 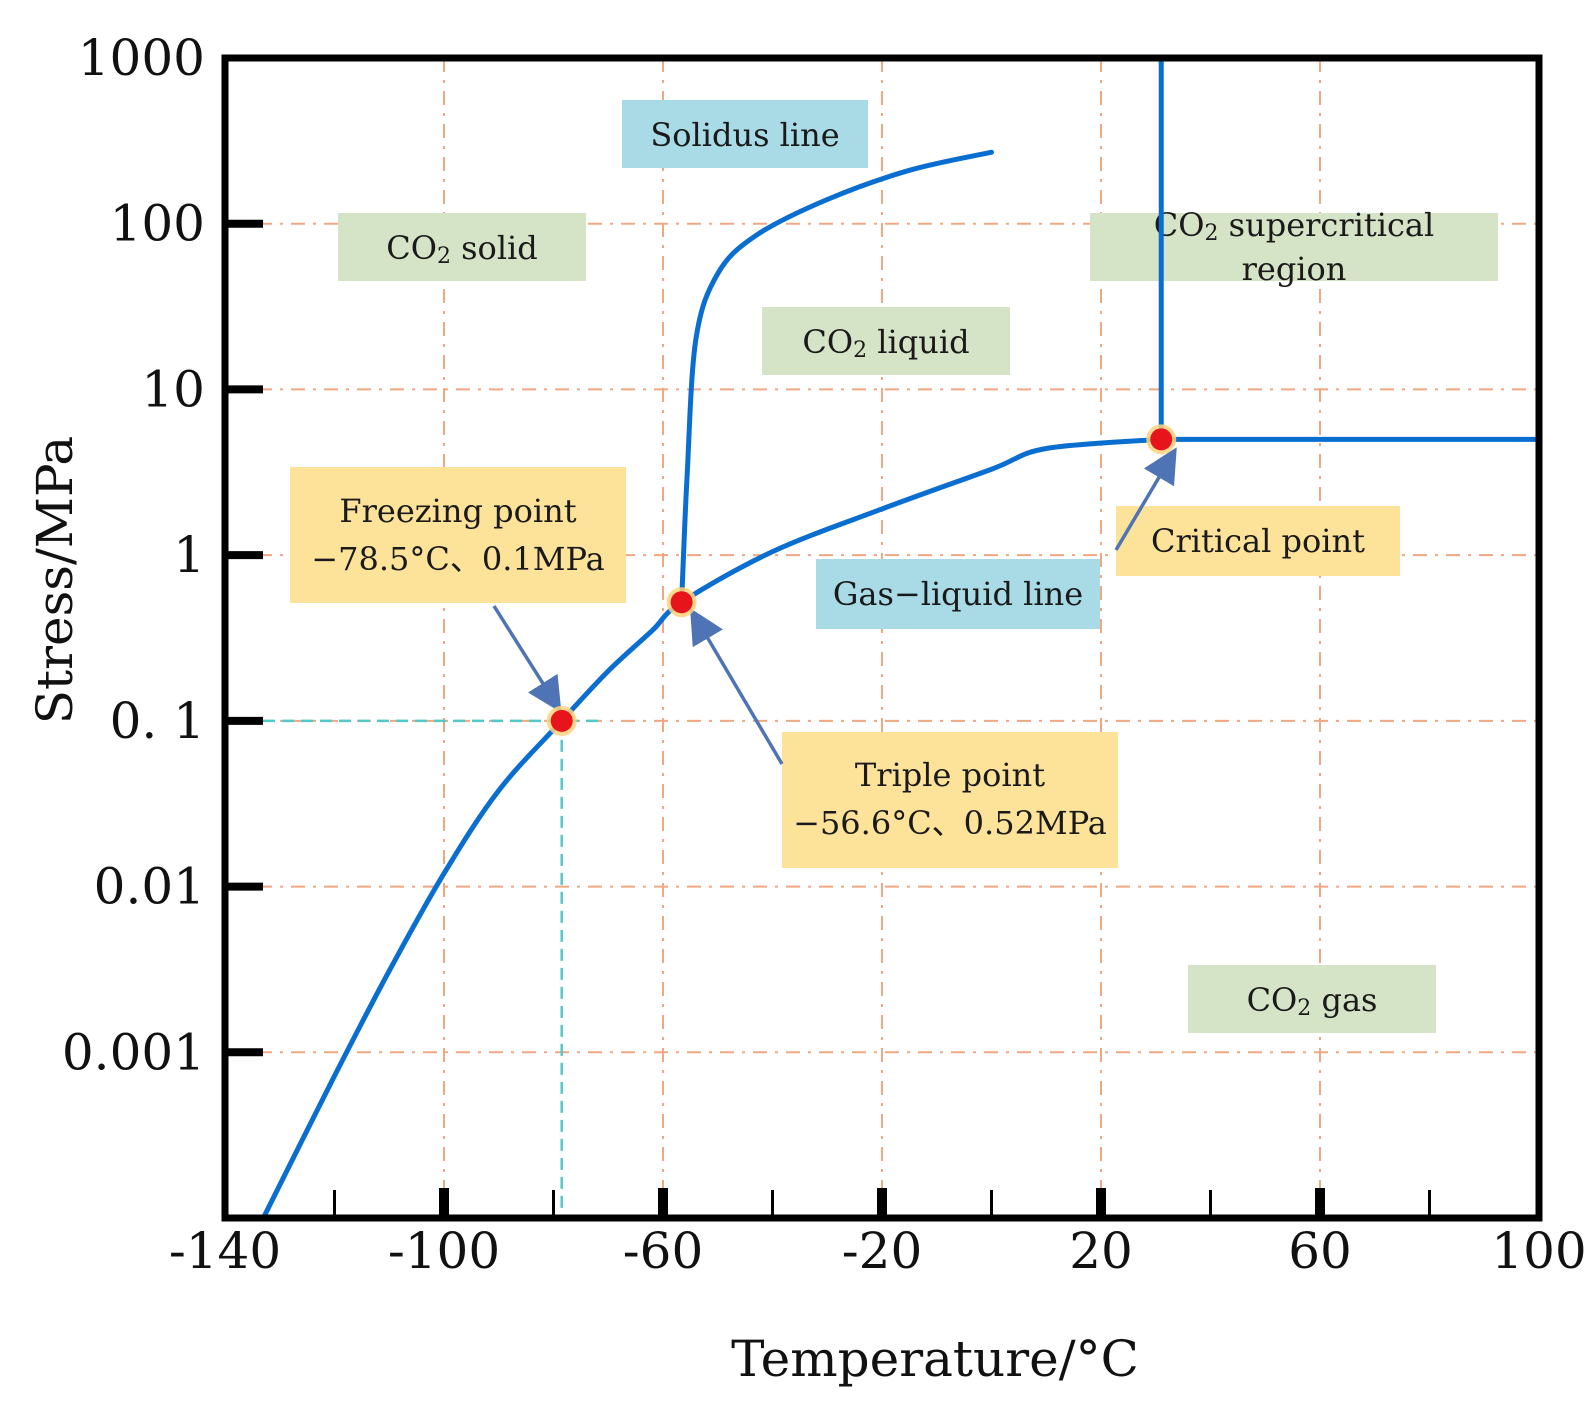 What do you see at coordinates (1101, 1251) in the screenshot?
I see `x-tick-label: 20` at bounding box center [1101, 1251].